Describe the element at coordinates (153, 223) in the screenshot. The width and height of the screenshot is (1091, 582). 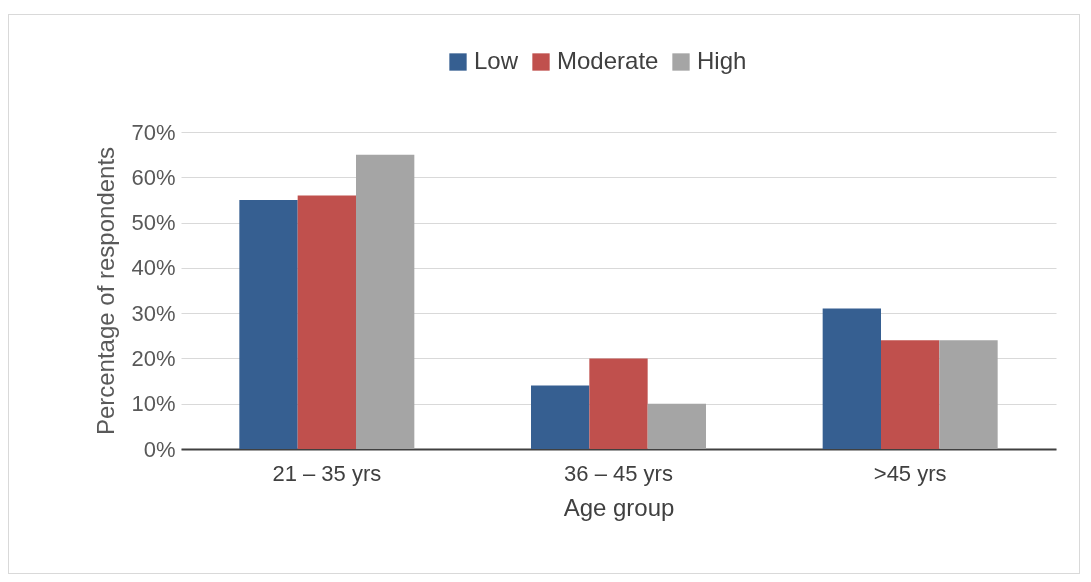
I see `y-tick-label: 50%` at that location.